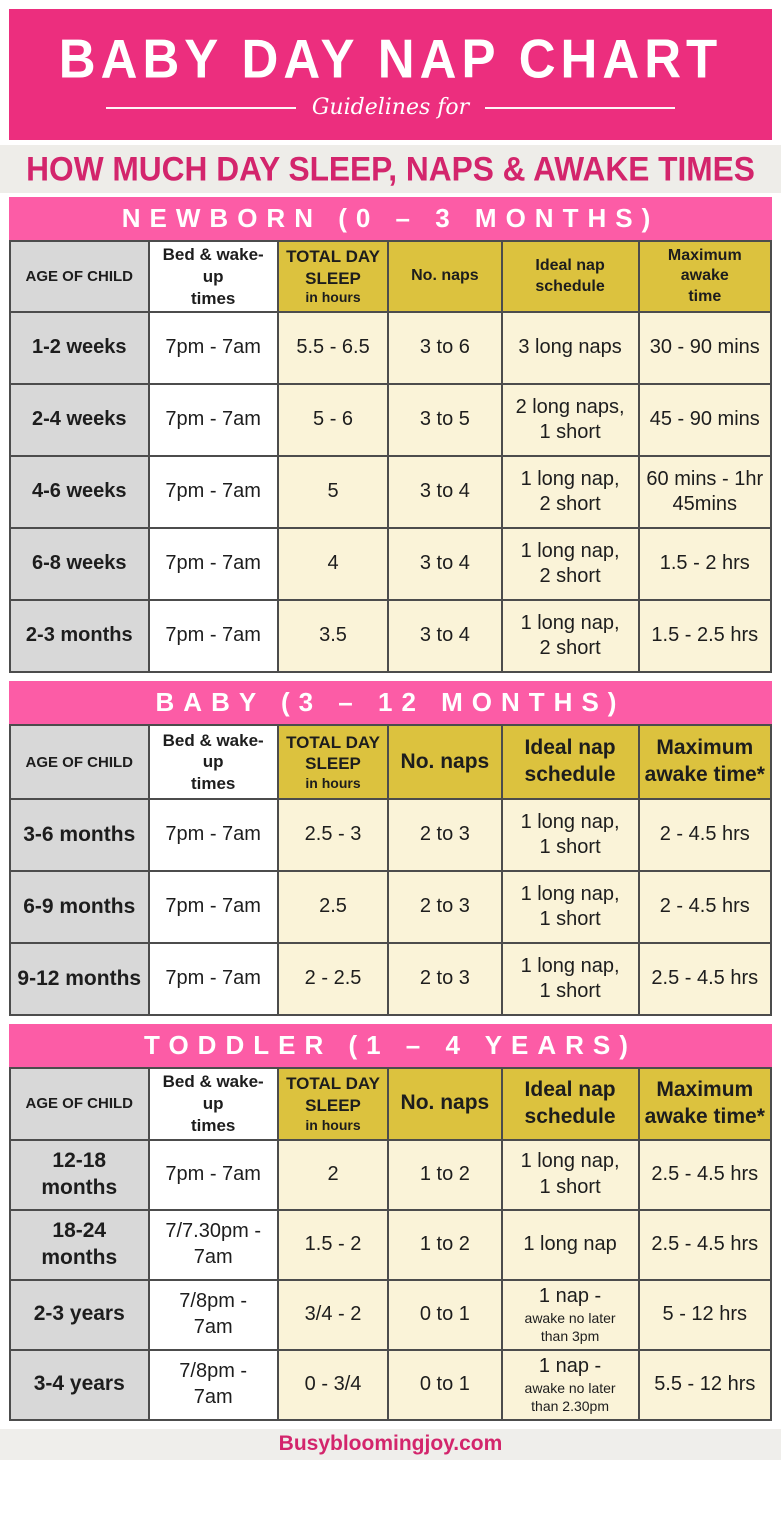 This screenshot has width=781, height=1536. Describe the element at coordinates (705, 276) in the screenshot. I see `column-header: Maximum awake time` at that location.